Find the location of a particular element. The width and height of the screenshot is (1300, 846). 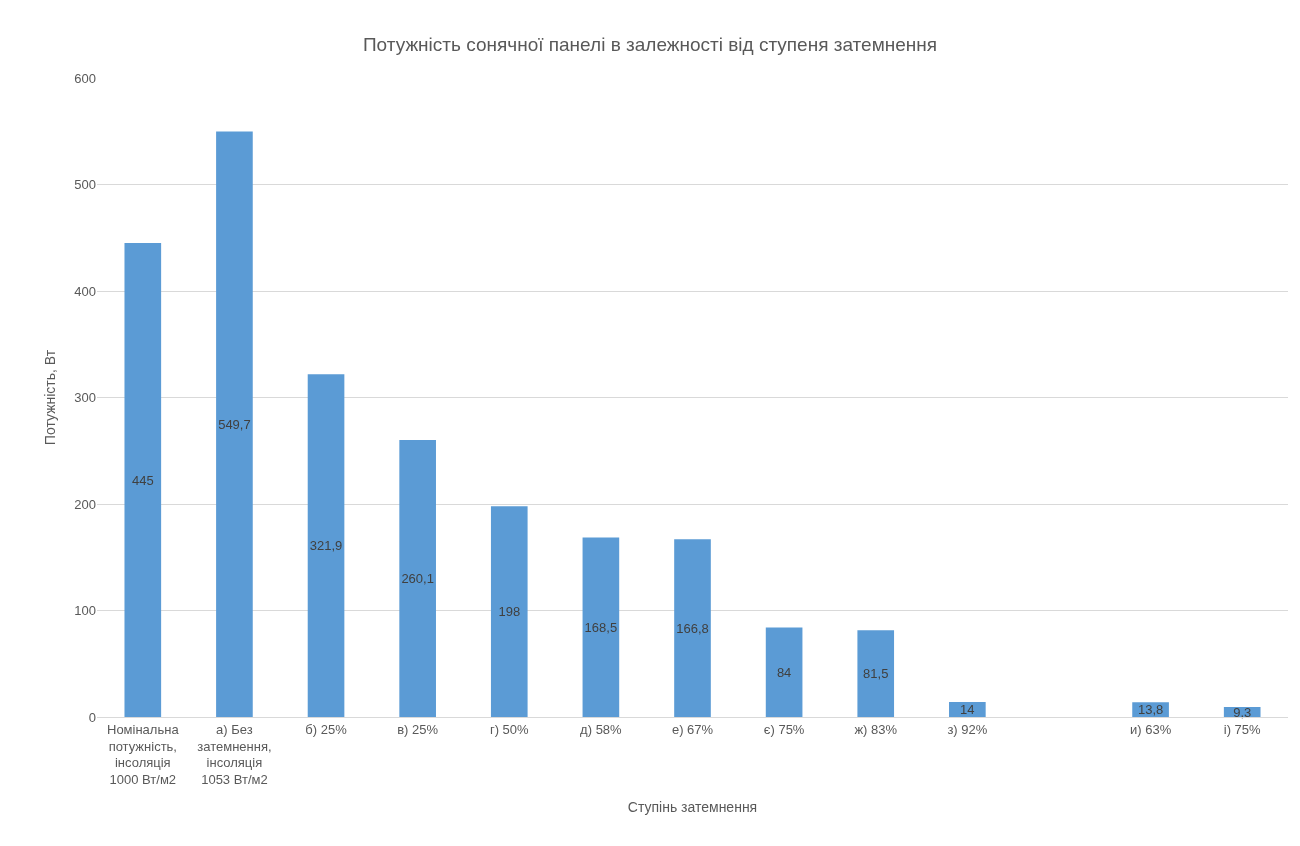

y-tick-label: 500 is located at coordinates (85, 185).